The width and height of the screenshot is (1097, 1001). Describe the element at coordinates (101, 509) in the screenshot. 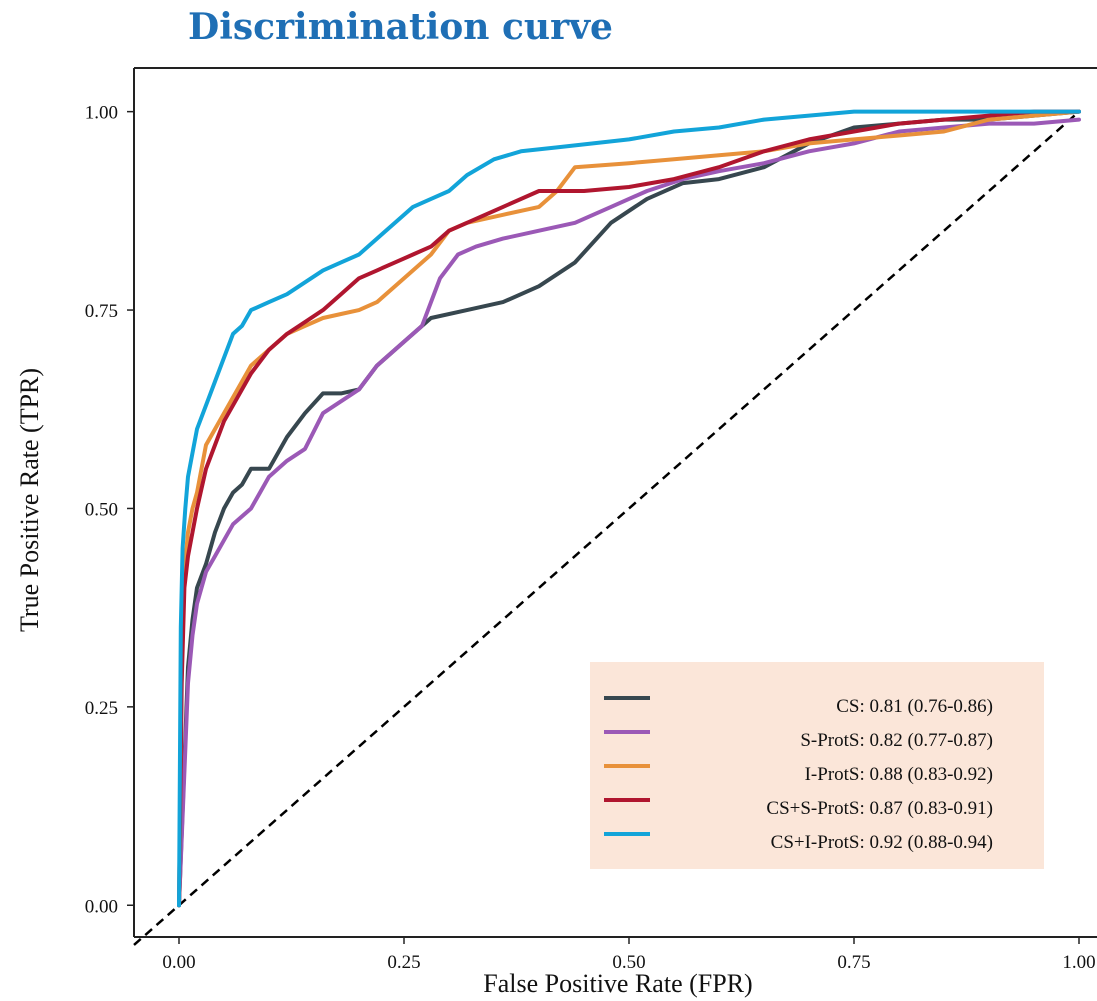

I see `y-tick-label-2: 0.50` at that location.